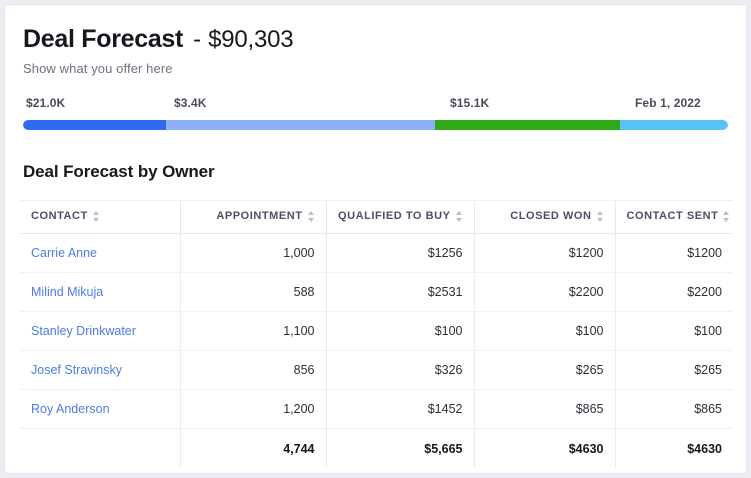 The height and width of the screenshot is (478, 751). I want to click on table-header-row: CONTACT APPOINTMENT QUALIFIED TO BUY, so click(376, 217).